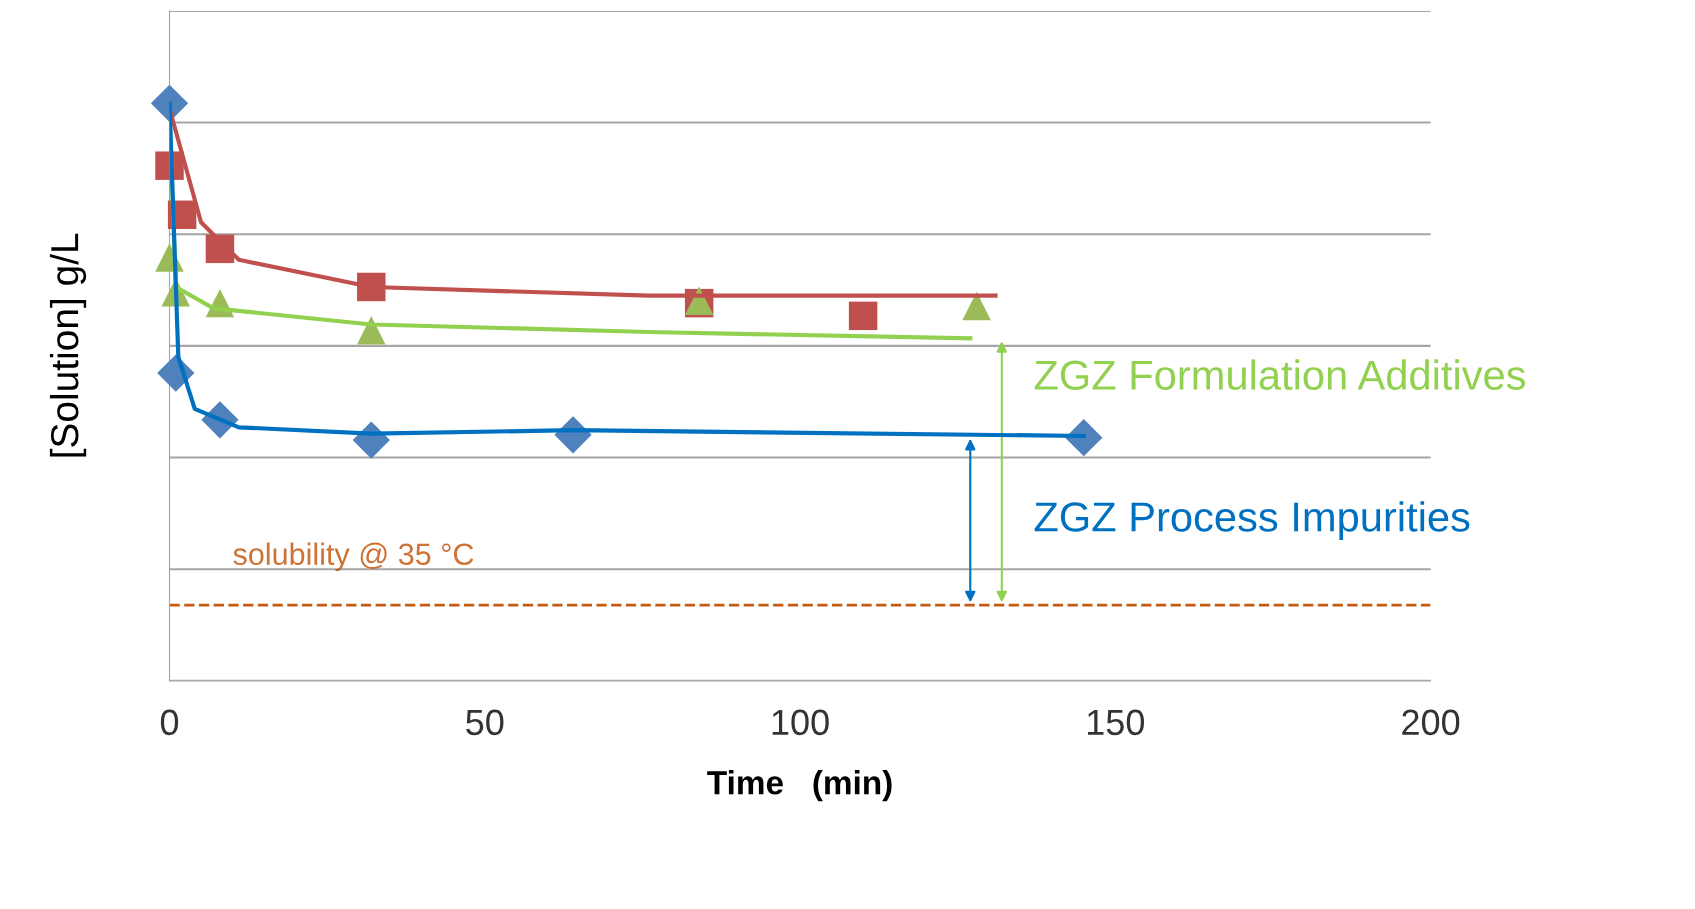  What do you see at coordinates (800, 722) in the screenshot?
I see `x-tick-label: 100` at bounding box center [800, 722].